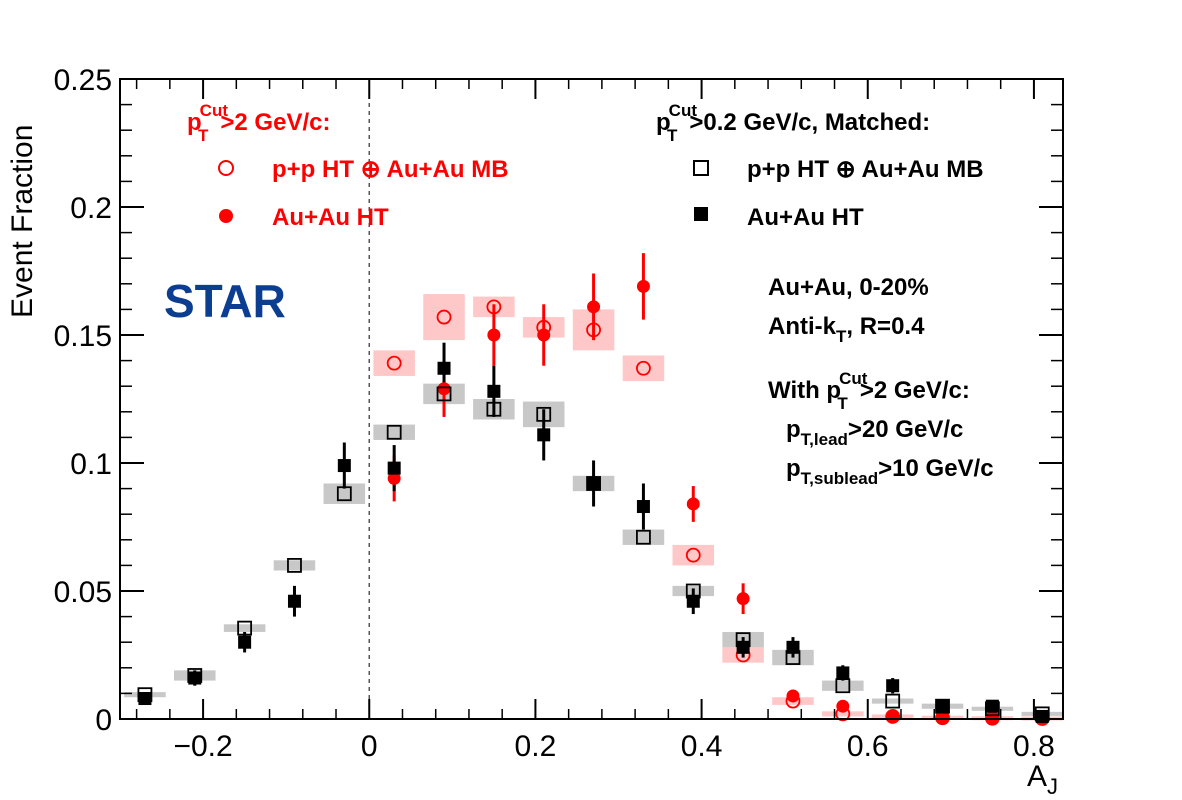 The image size is (1182, 800). I want to click on y-tick-label: 0.1, so click(91, 464).